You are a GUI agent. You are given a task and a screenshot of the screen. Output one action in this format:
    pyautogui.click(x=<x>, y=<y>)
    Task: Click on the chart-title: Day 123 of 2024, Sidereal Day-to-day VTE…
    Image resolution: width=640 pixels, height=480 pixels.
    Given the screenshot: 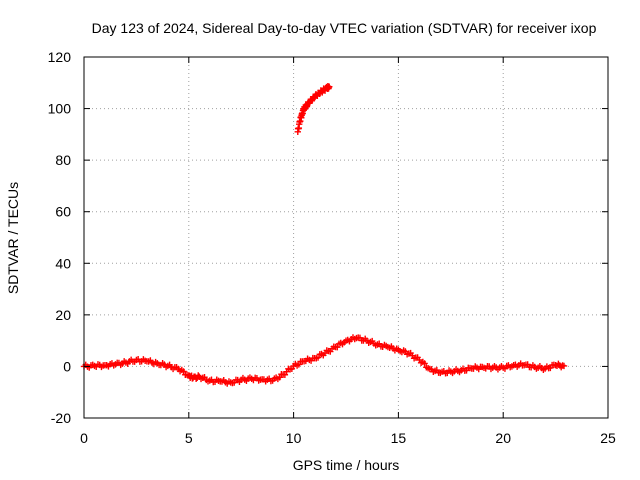 What is the action you would take?
    pyautogui.click(x=344, y=28)
    